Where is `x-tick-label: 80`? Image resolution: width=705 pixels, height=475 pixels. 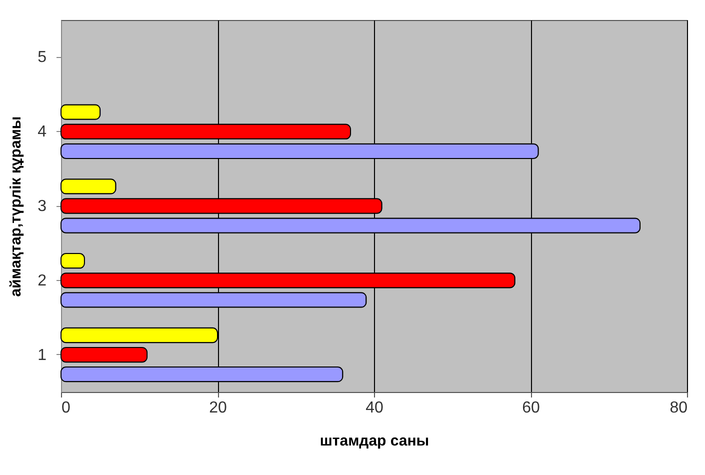 x-tick-label: 80 is located at coordinates (679, 408).